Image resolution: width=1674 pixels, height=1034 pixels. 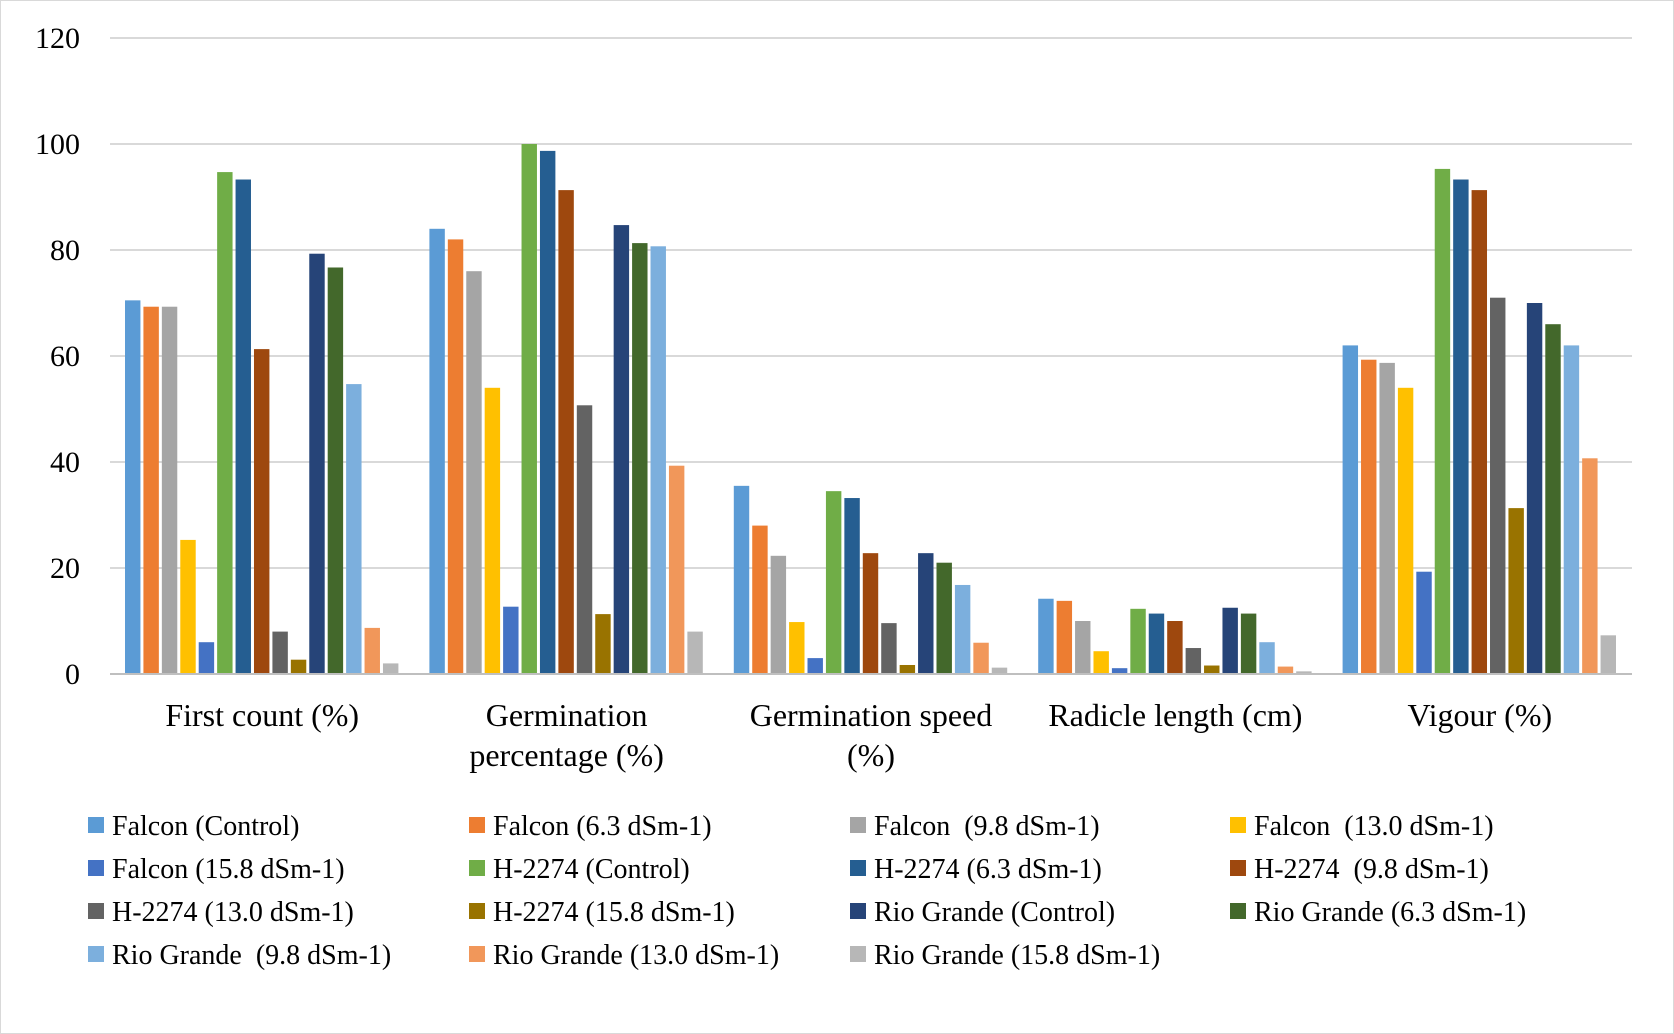 What do you see at coordinates (987, 826) in the screenshot?
I see `legend-label: Falcon (9.8 dSm-1)` at bounding box center [987, 826].